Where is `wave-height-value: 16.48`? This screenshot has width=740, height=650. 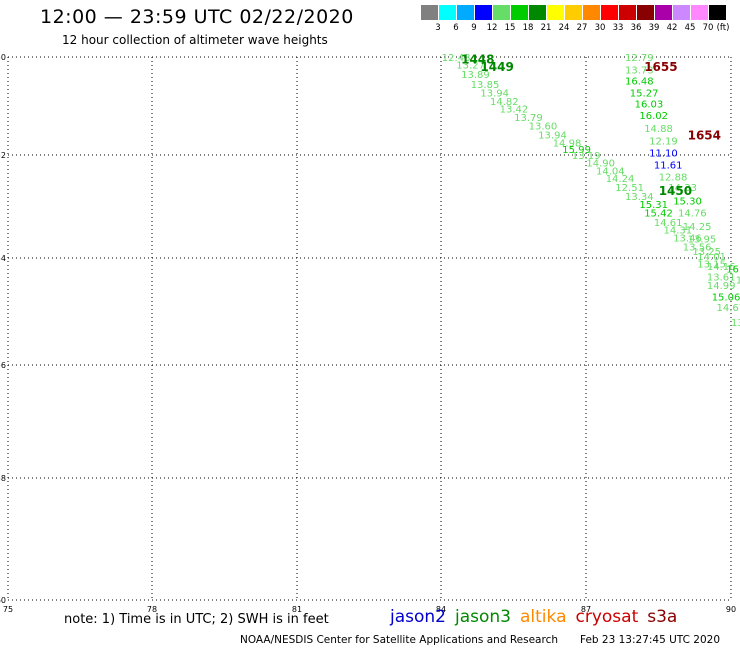 wave-height-value: 16.48 is located at coordinates (639, 82).